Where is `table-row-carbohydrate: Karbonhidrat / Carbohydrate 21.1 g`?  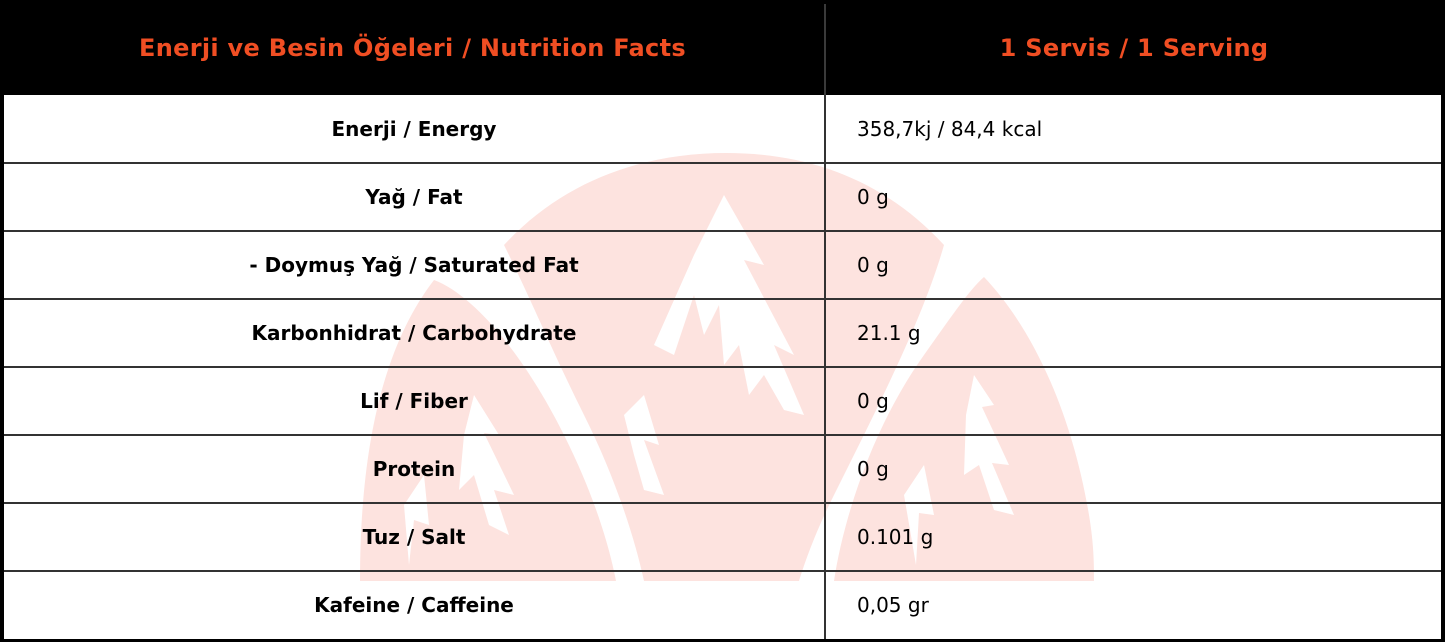 table-row-carbohydrate: Karbonhidrat / Carbohydrate 21.1 g is located at coordinates (722, 333).